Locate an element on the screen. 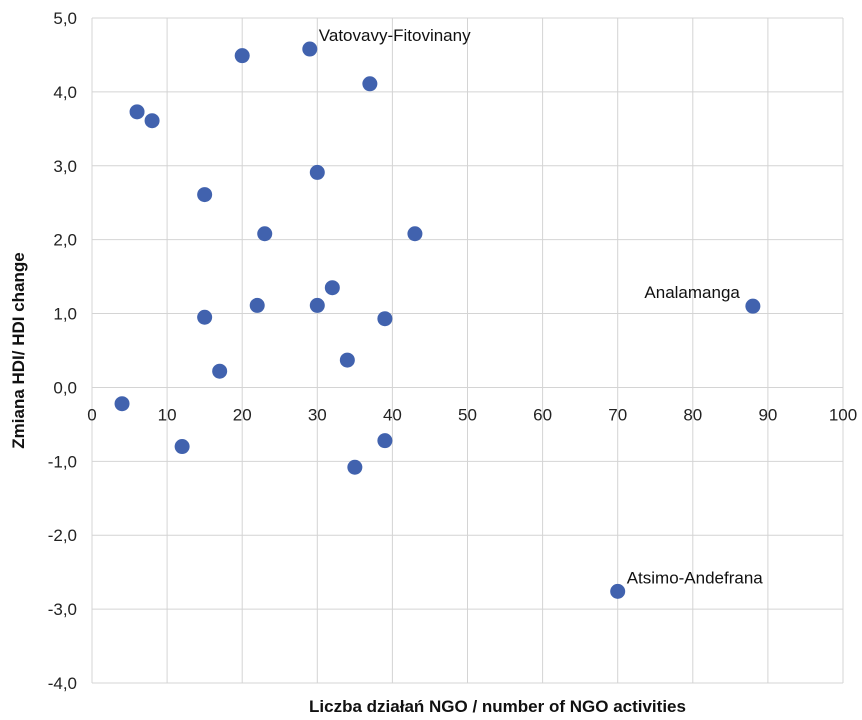 The width and height of the screenshot is (862, 720). y-tick-label: 4,0 is located at coordinates (65, 92).